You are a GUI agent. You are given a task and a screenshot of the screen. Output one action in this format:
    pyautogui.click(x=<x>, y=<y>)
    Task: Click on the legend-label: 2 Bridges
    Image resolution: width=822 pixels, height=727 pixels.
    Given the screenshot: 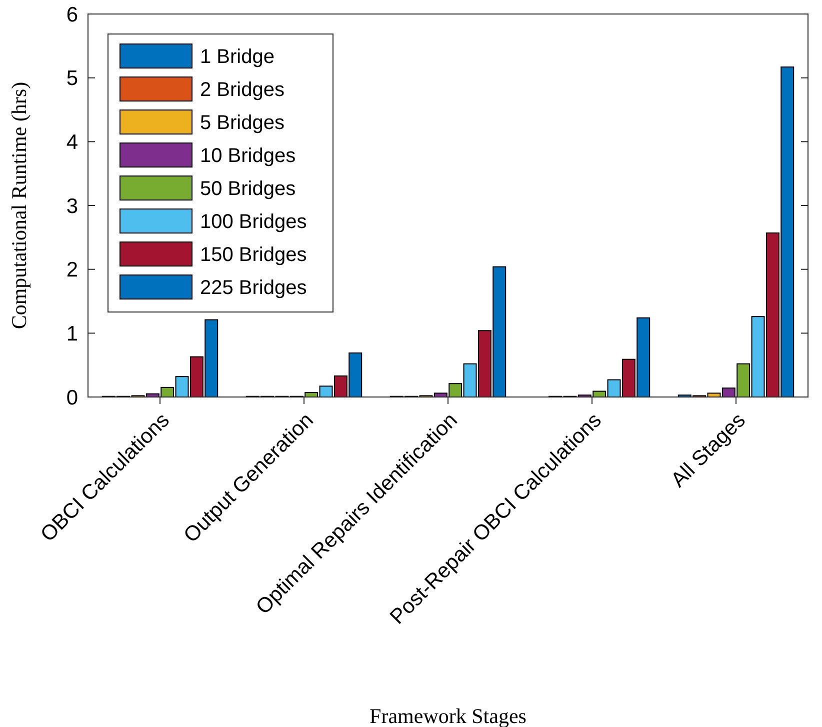 What is the action you would take?
    pyautogui.click(x=242, y=90)
    